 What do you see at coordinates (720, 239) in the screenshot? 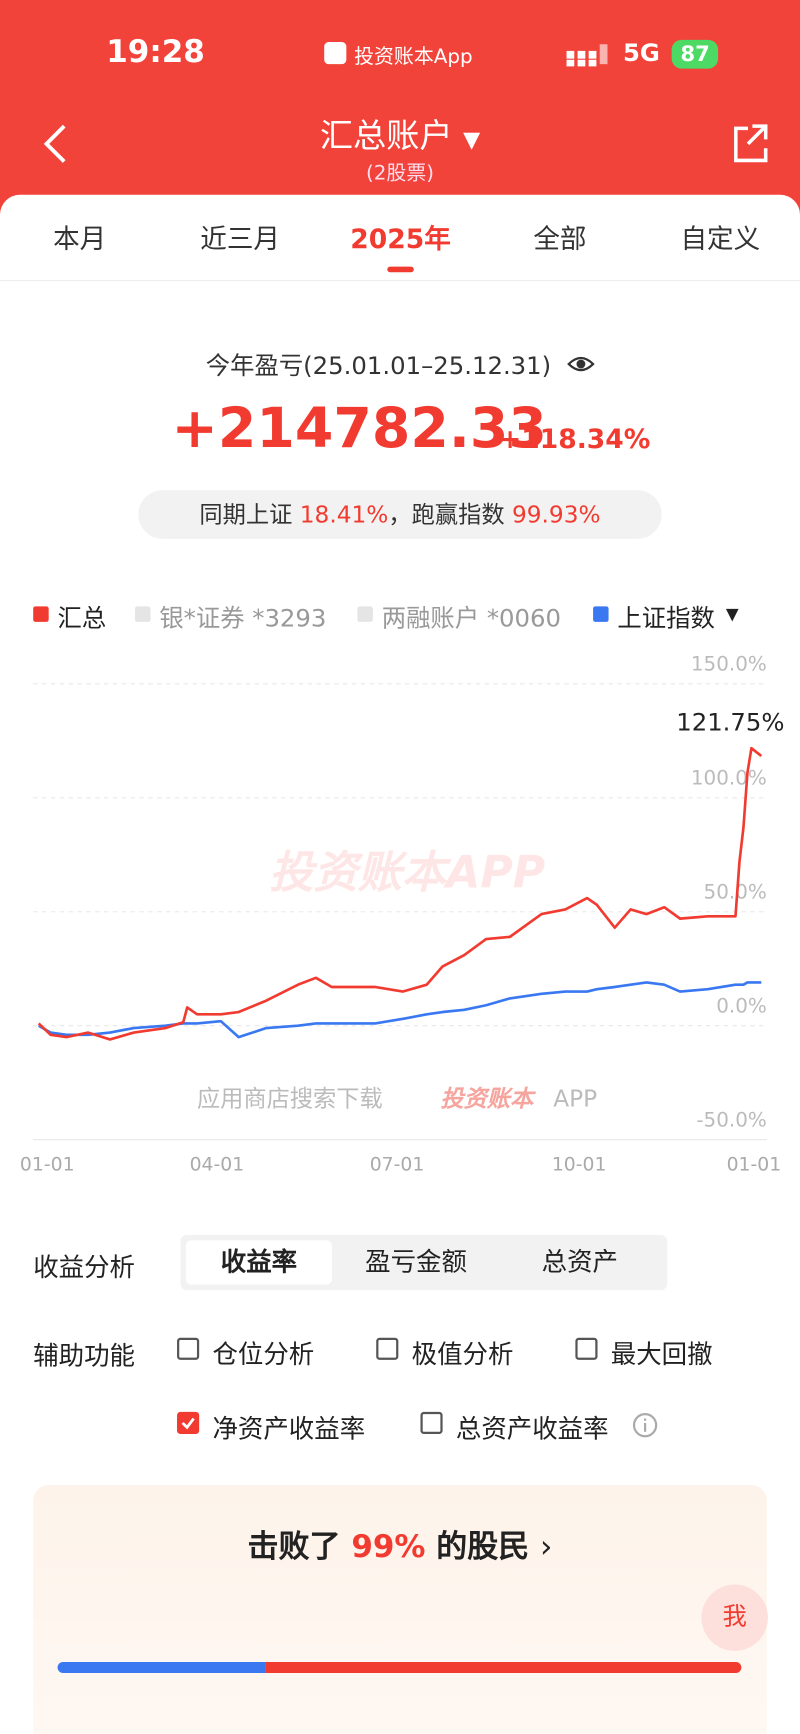
I see `tab: 自定义` at bounding box center [720, 239].